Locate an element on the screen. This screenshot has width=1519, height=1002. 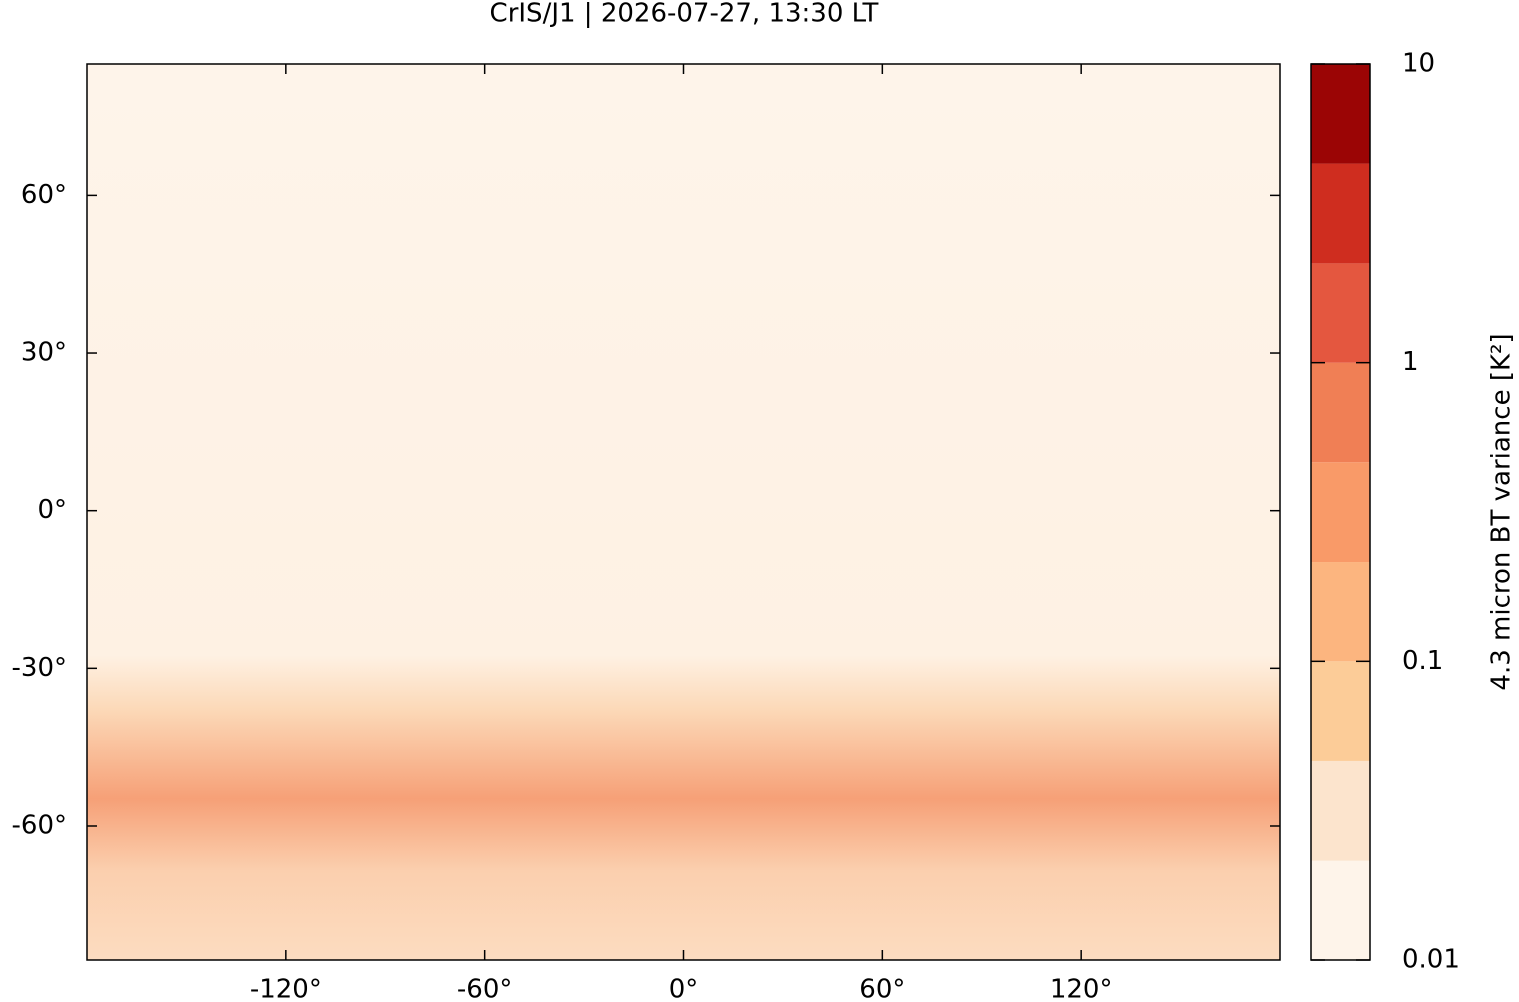
y-tick-label: -30° is located at coordinates (39, 668).